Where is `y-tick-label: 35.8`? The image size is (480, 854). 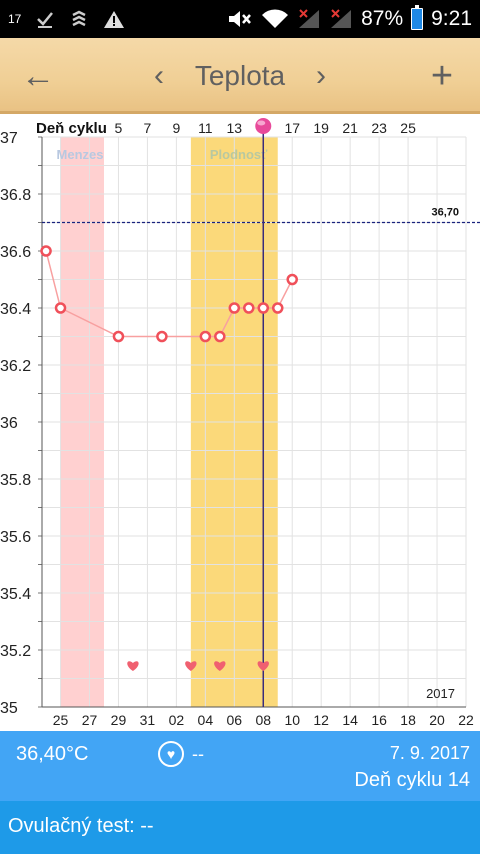
y-tick-label: 35.8 is located at coordinates (15, 480).